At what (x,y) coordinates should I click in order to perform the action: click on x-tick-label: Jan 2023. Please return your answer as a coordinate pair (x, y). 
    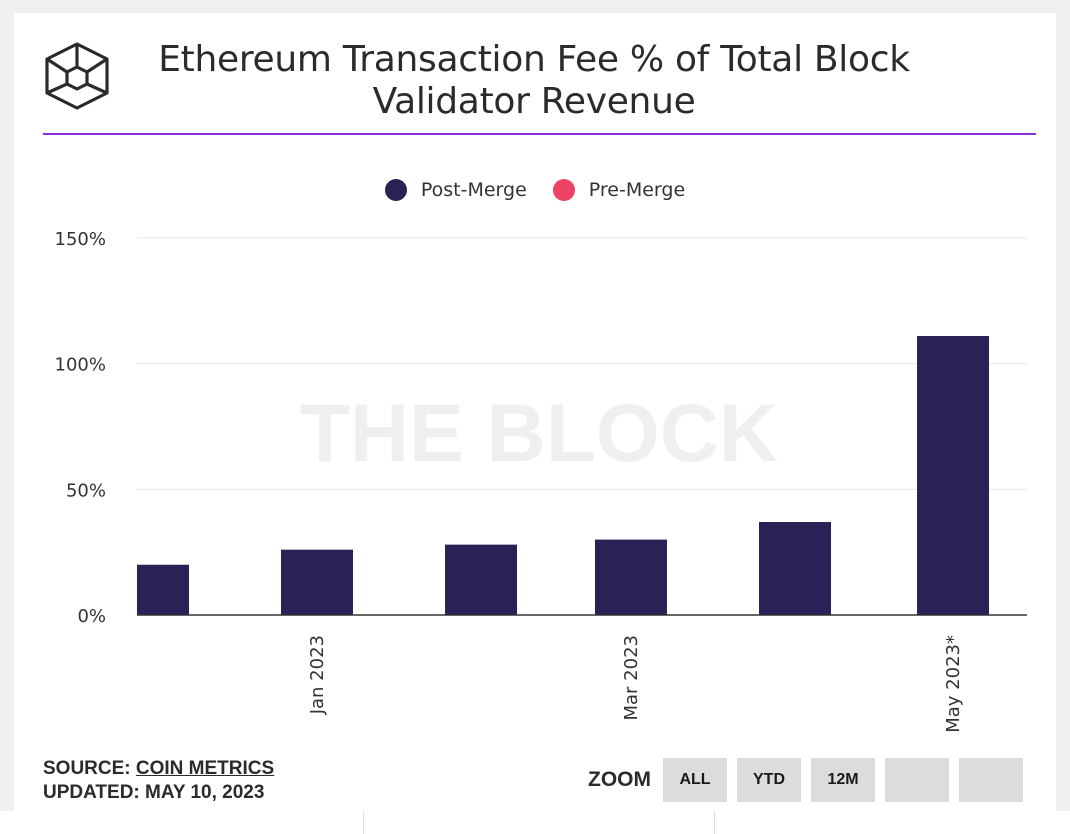
    Looking at the image, I should click on (317, 675).